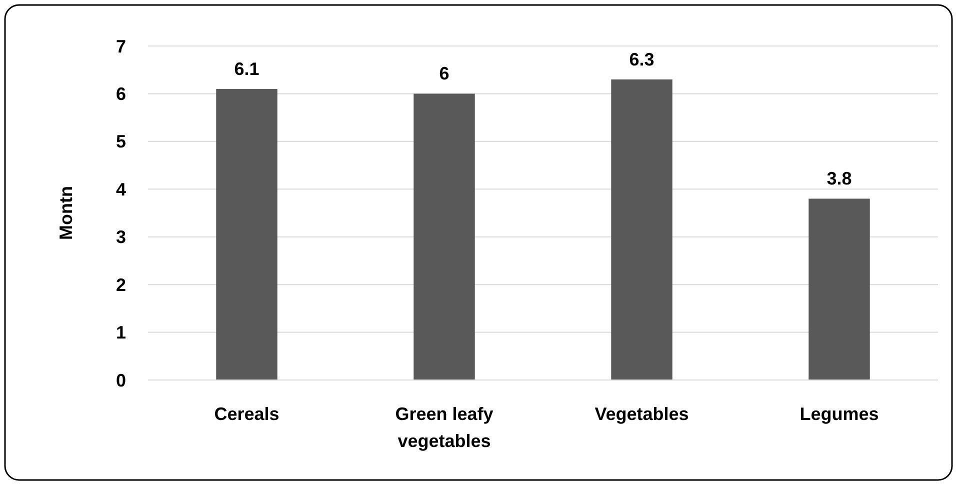 The image size is (957, 485). I want to click on x-tick-label: Legumes, so click(839, 414).